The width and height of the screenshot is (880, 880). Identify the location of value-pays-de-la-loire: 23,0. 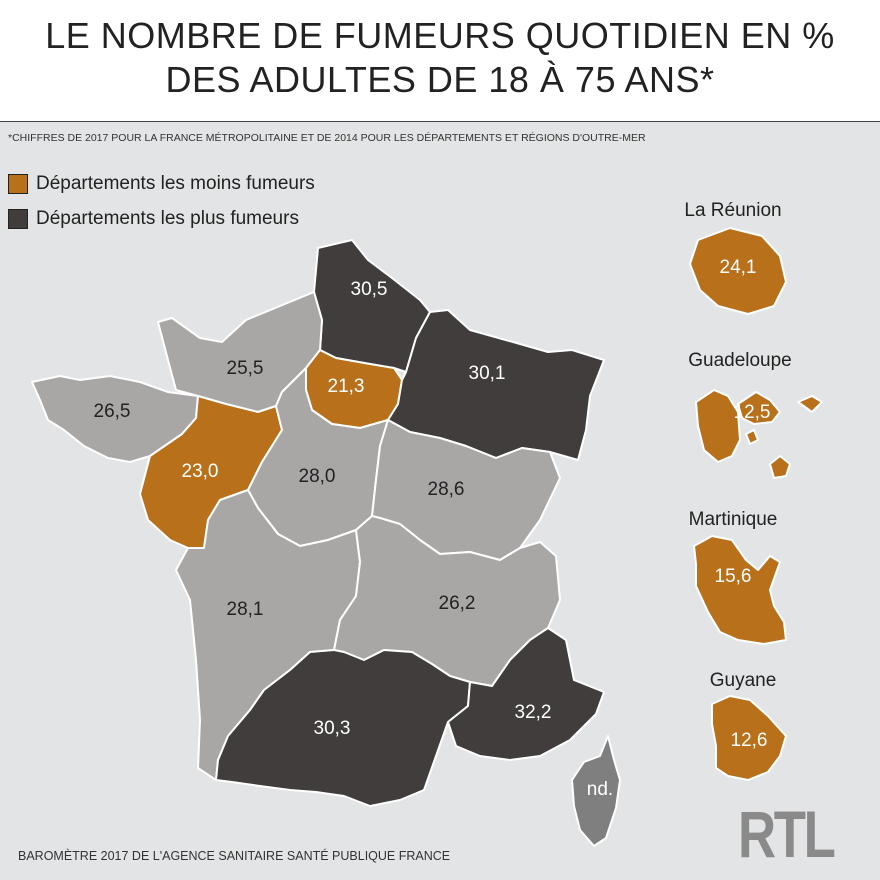
(200, 471).